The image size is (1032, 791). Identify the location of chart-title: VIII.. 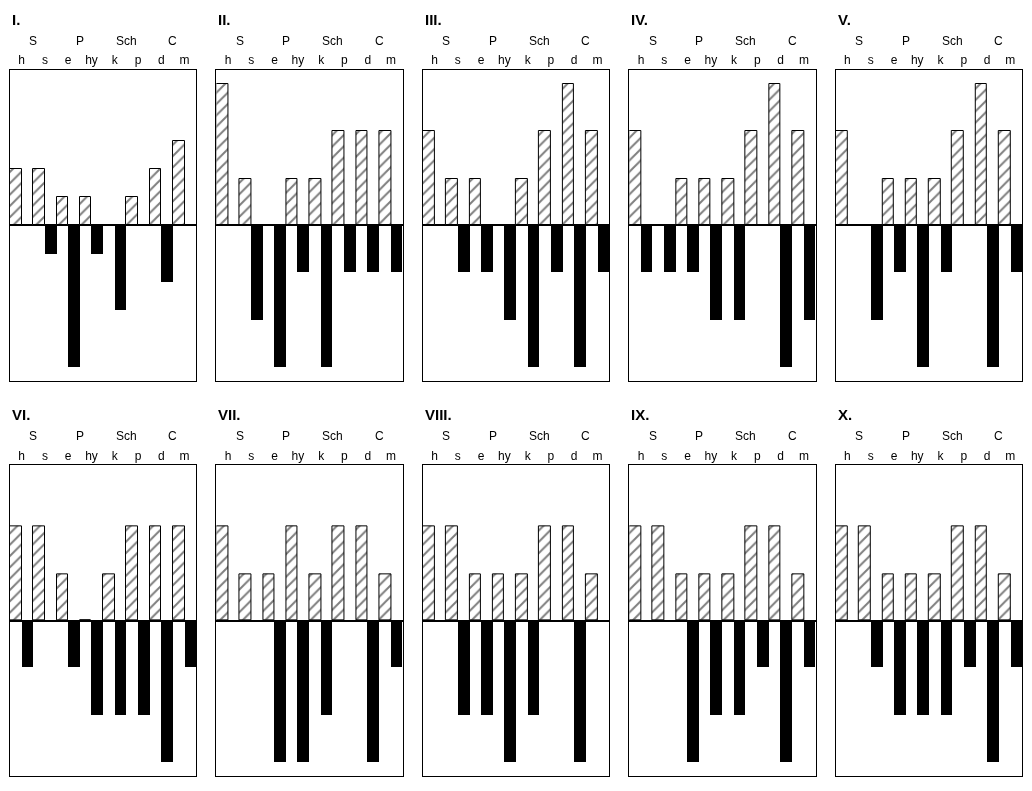
(438, 414).